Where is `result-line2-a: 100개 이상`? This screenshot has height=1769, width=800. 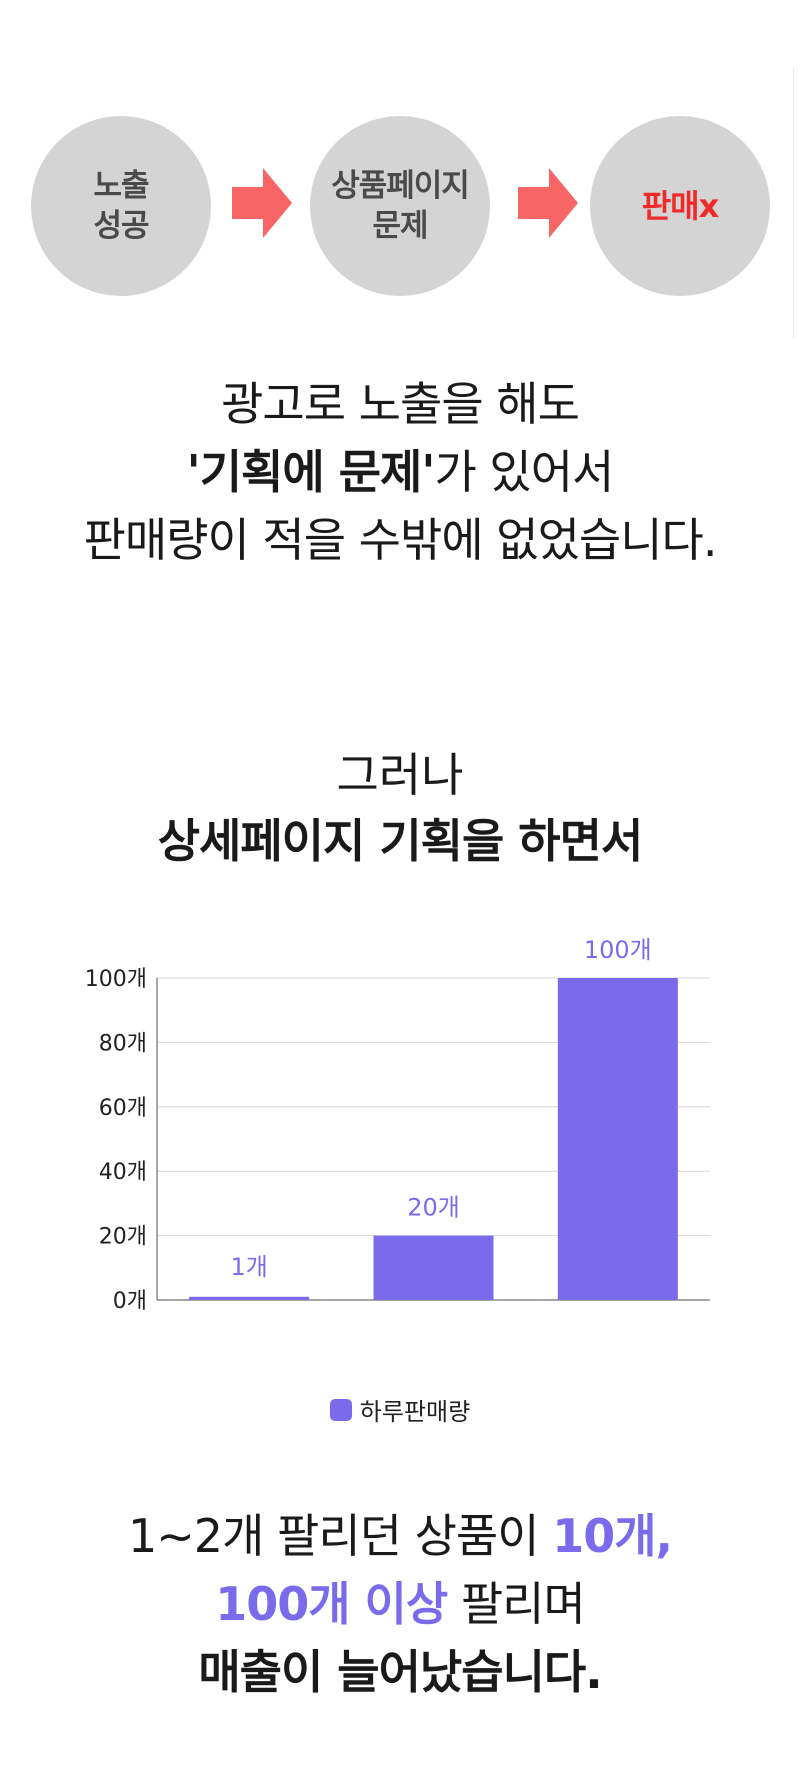
result-line2-a: 100개 이상 is located at coordinates (331, 1604).